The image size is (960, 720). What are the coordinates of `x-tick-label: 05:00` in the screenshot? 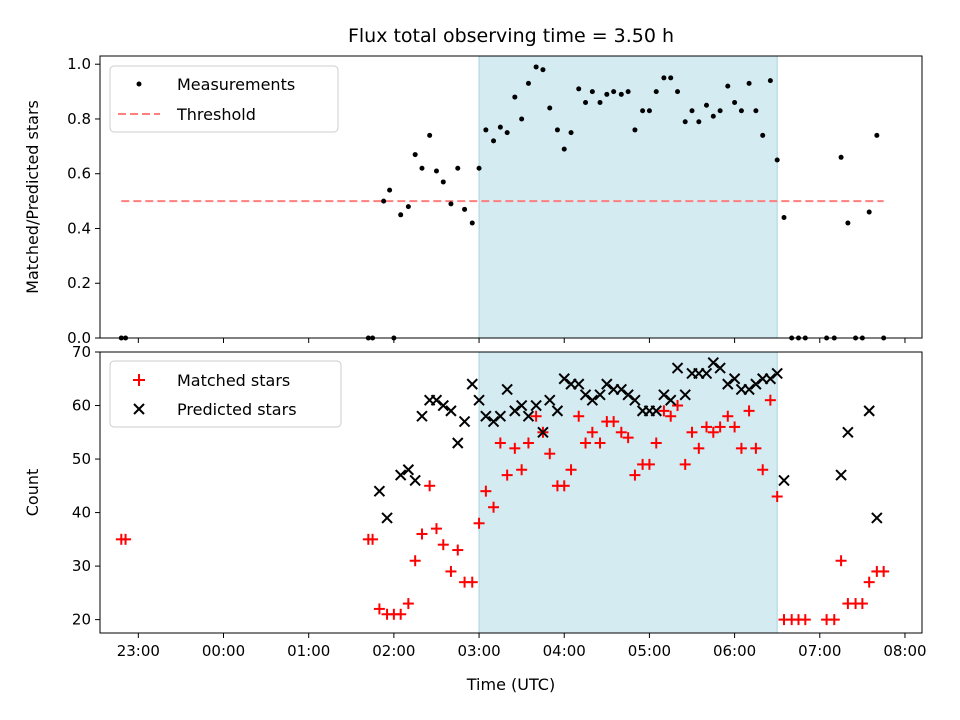 It's located at (649, 651).